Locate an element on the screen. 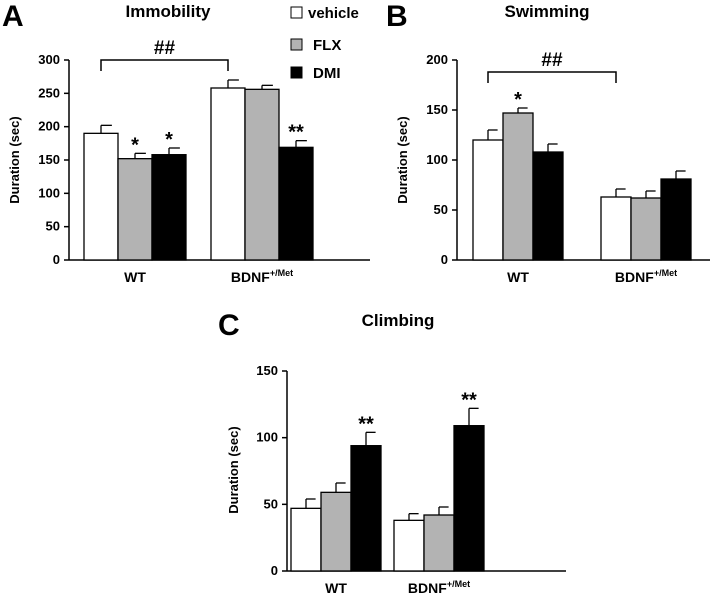 This screenshot has width=720, height=596. legend-swatch-flx is located at coordinates (296, 44).